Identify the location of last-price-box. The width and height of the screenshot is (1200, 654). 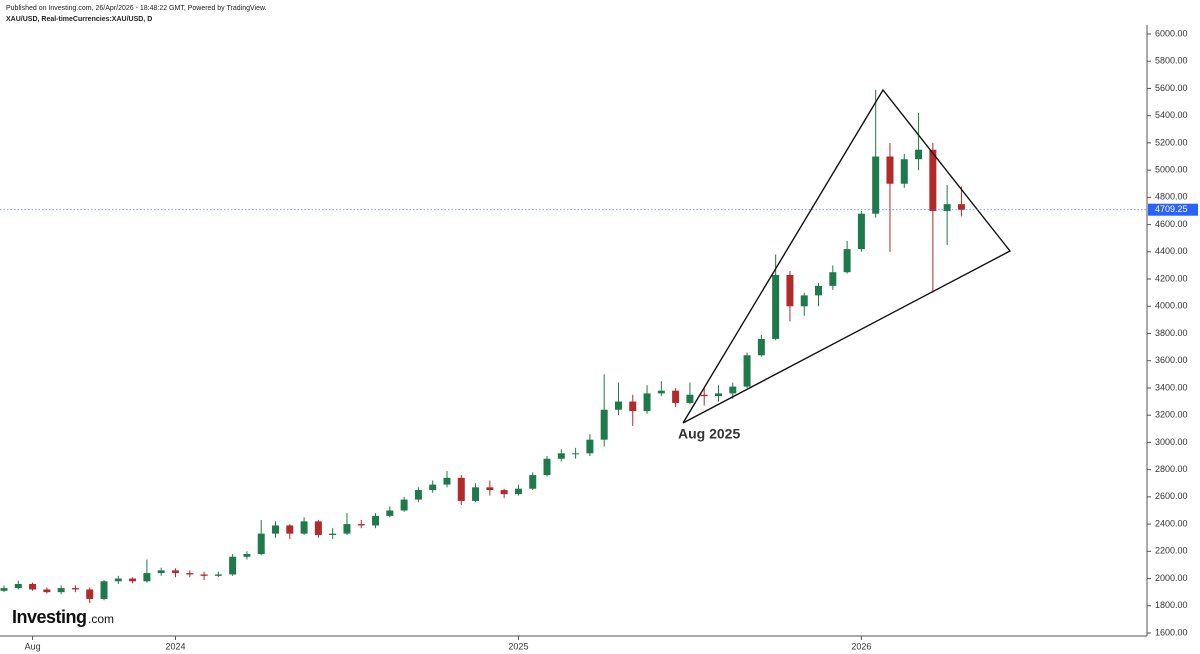
(1173, 209).